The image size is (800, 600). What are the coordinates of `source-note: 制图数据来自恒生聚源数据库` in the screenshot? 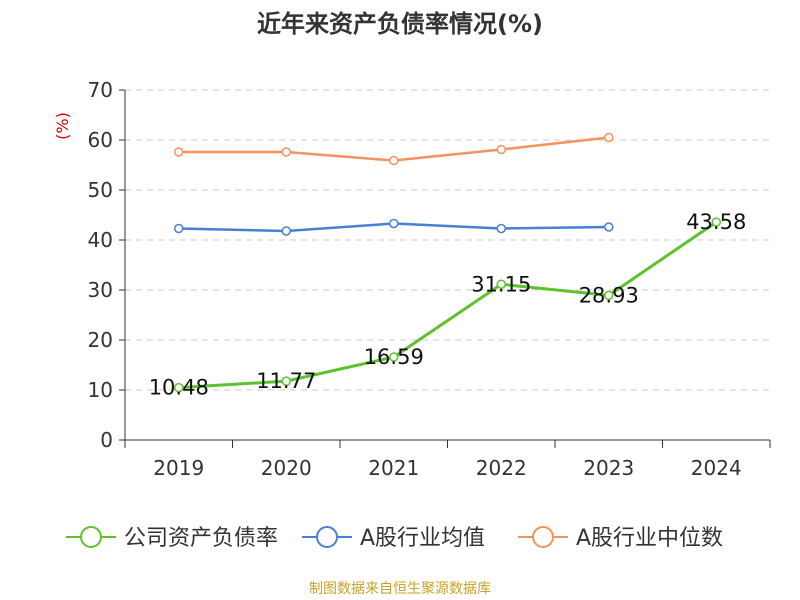 It's located at (400, 589).